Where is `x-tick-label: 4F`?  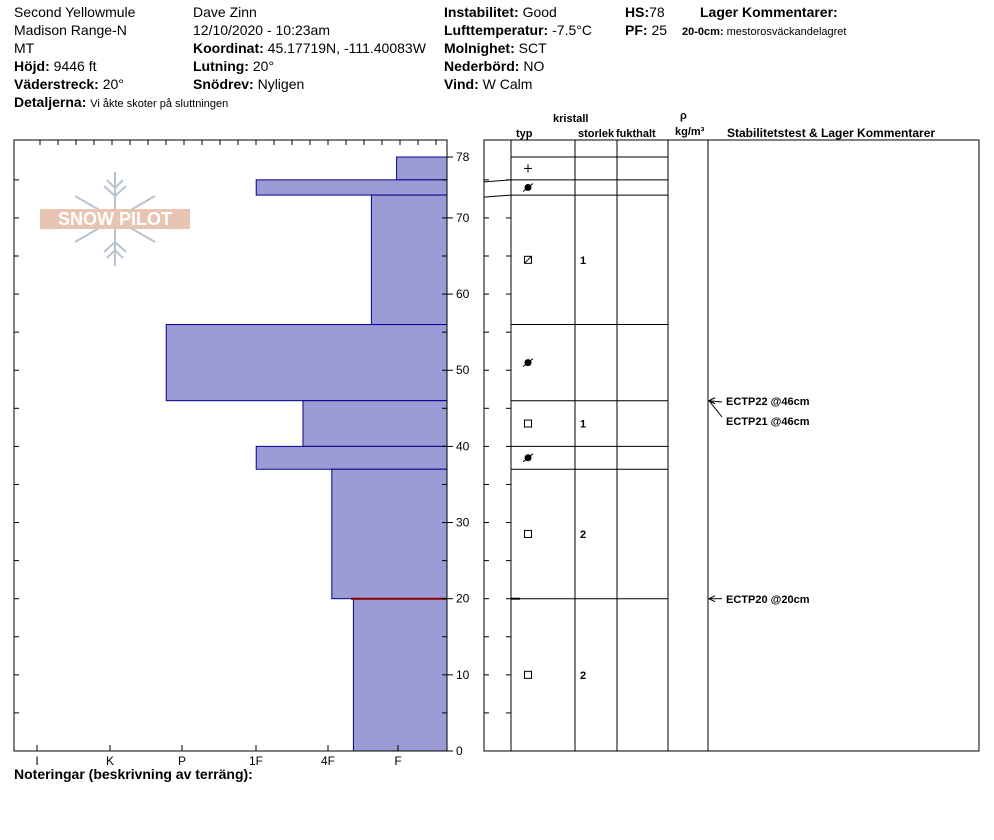 x-tick-label: 4F is located at coordinates (328, 761).